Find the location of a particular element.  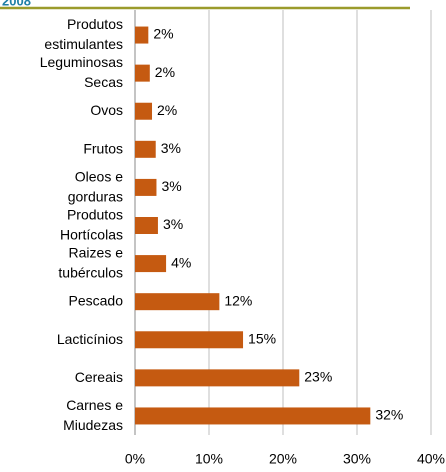

y-tick-label-line: Pescado is located at coordinates (96, 300).